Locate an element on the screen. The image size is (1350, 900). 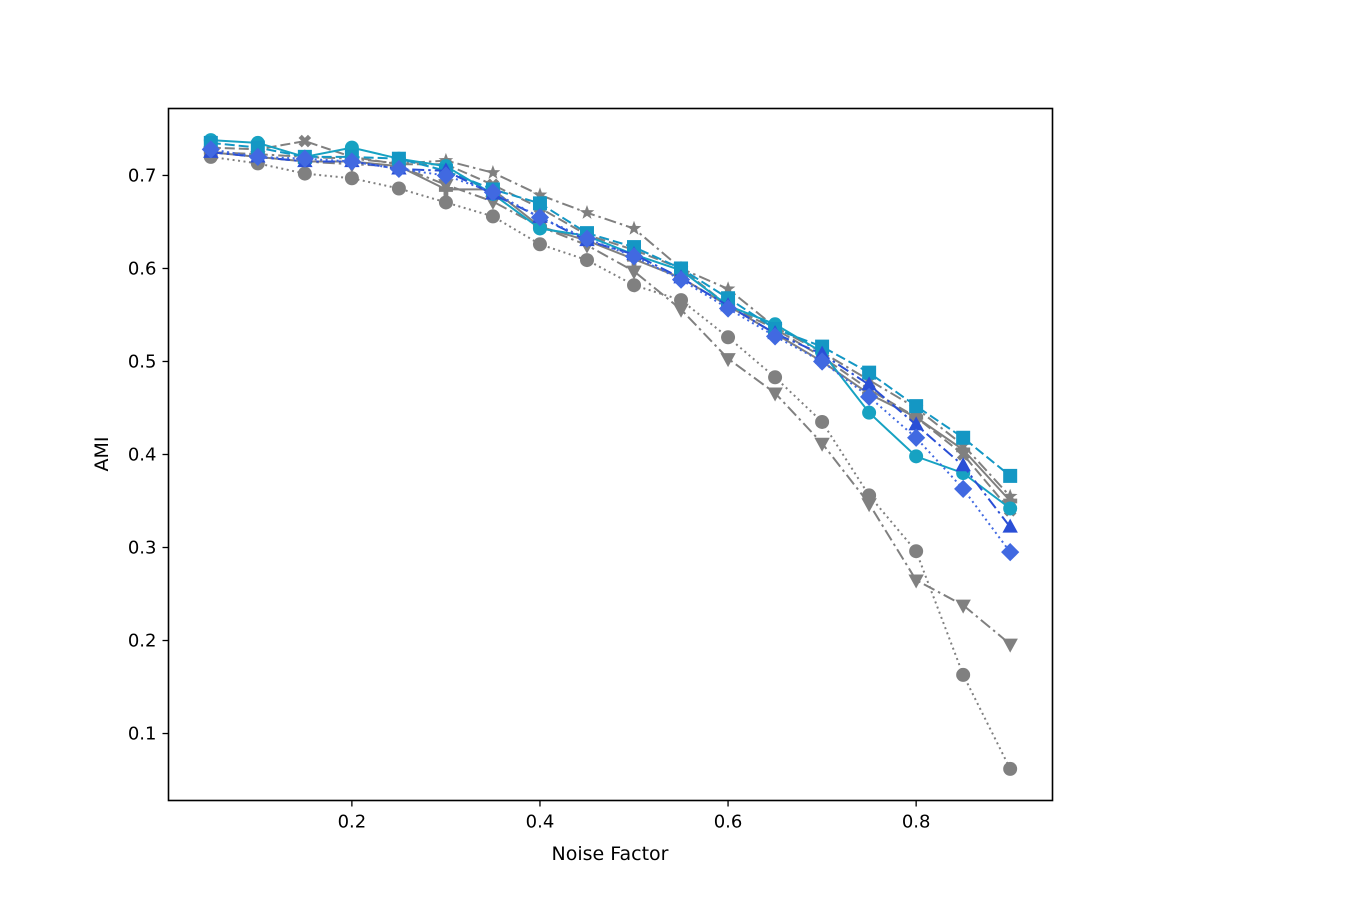
x-tick-label: 0.4 is located at coordinates (540, 822).